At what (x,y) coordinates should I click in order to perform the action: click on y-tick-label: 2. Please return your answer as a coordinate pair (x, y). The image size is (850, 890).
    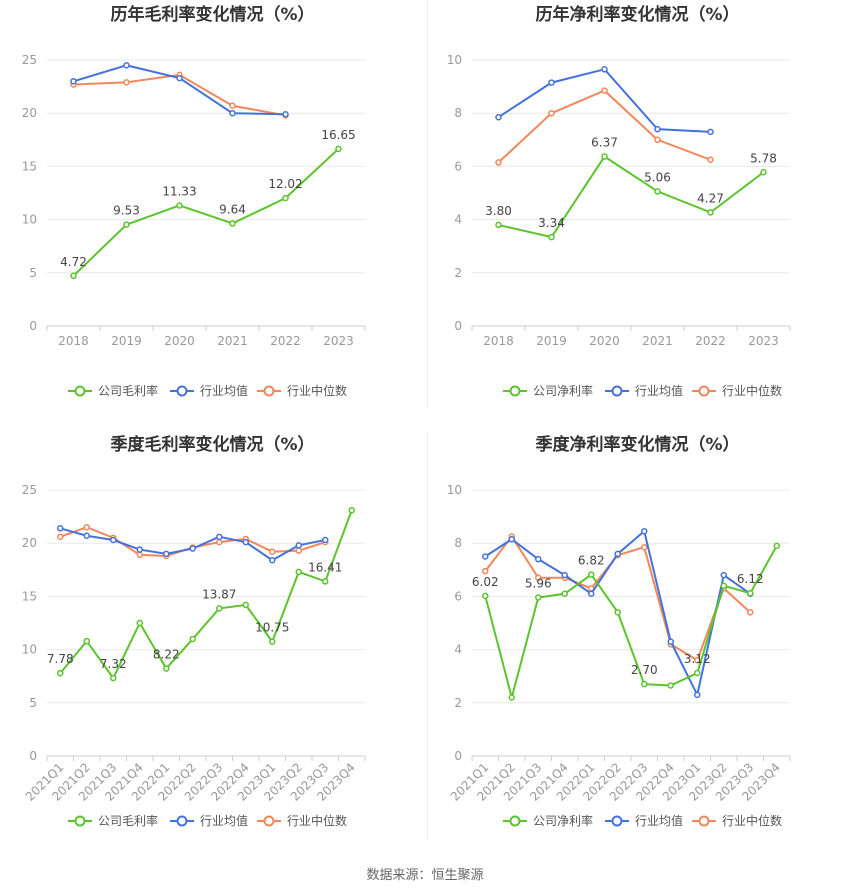
    Looking at the image, I should click on (458, 273).